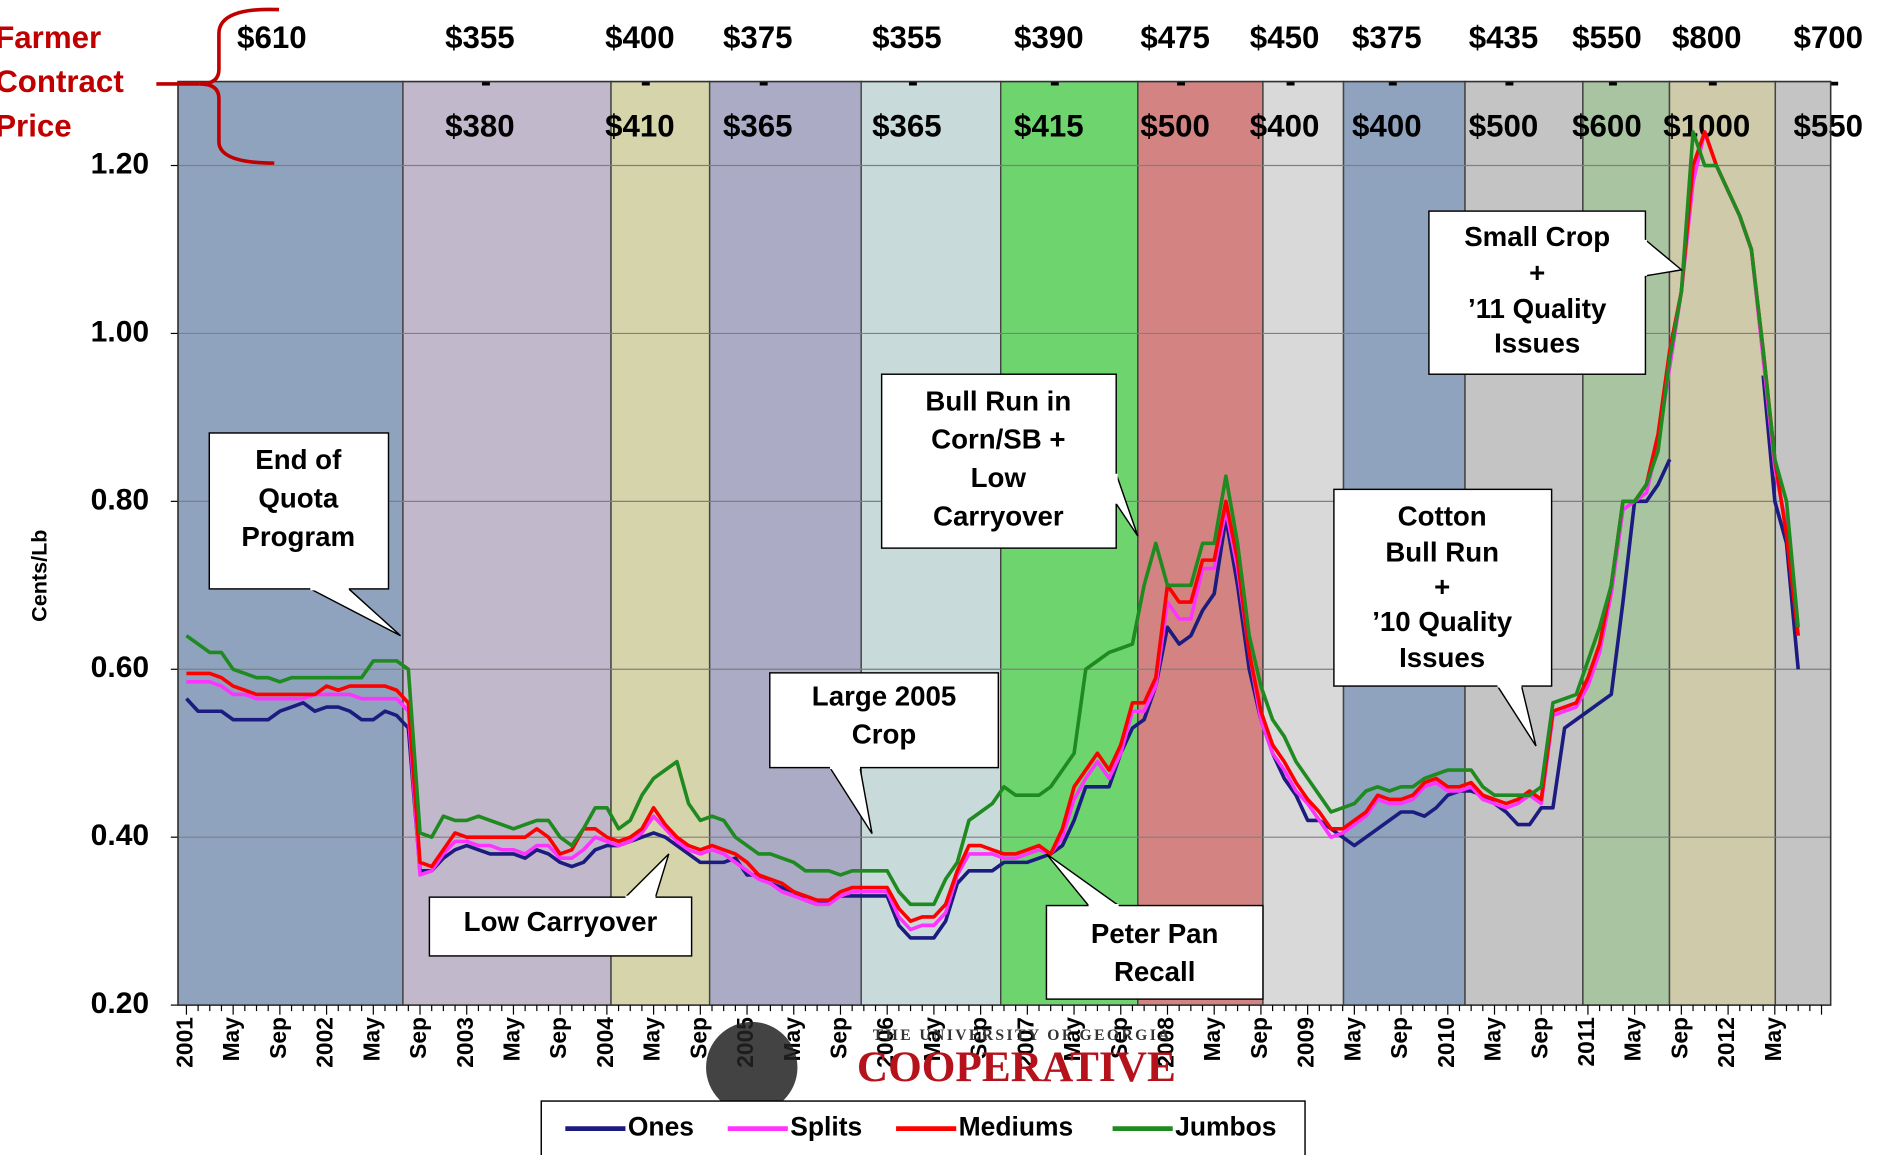  I want to click on watermark-text: COOPERATIVE, so click(1016, 1067).